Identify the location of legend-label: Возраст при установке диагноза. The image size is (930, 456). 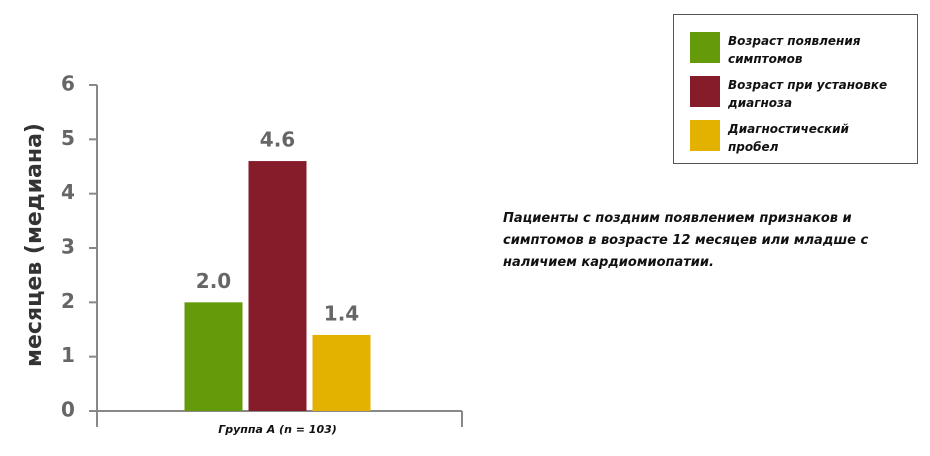
(808, 94).